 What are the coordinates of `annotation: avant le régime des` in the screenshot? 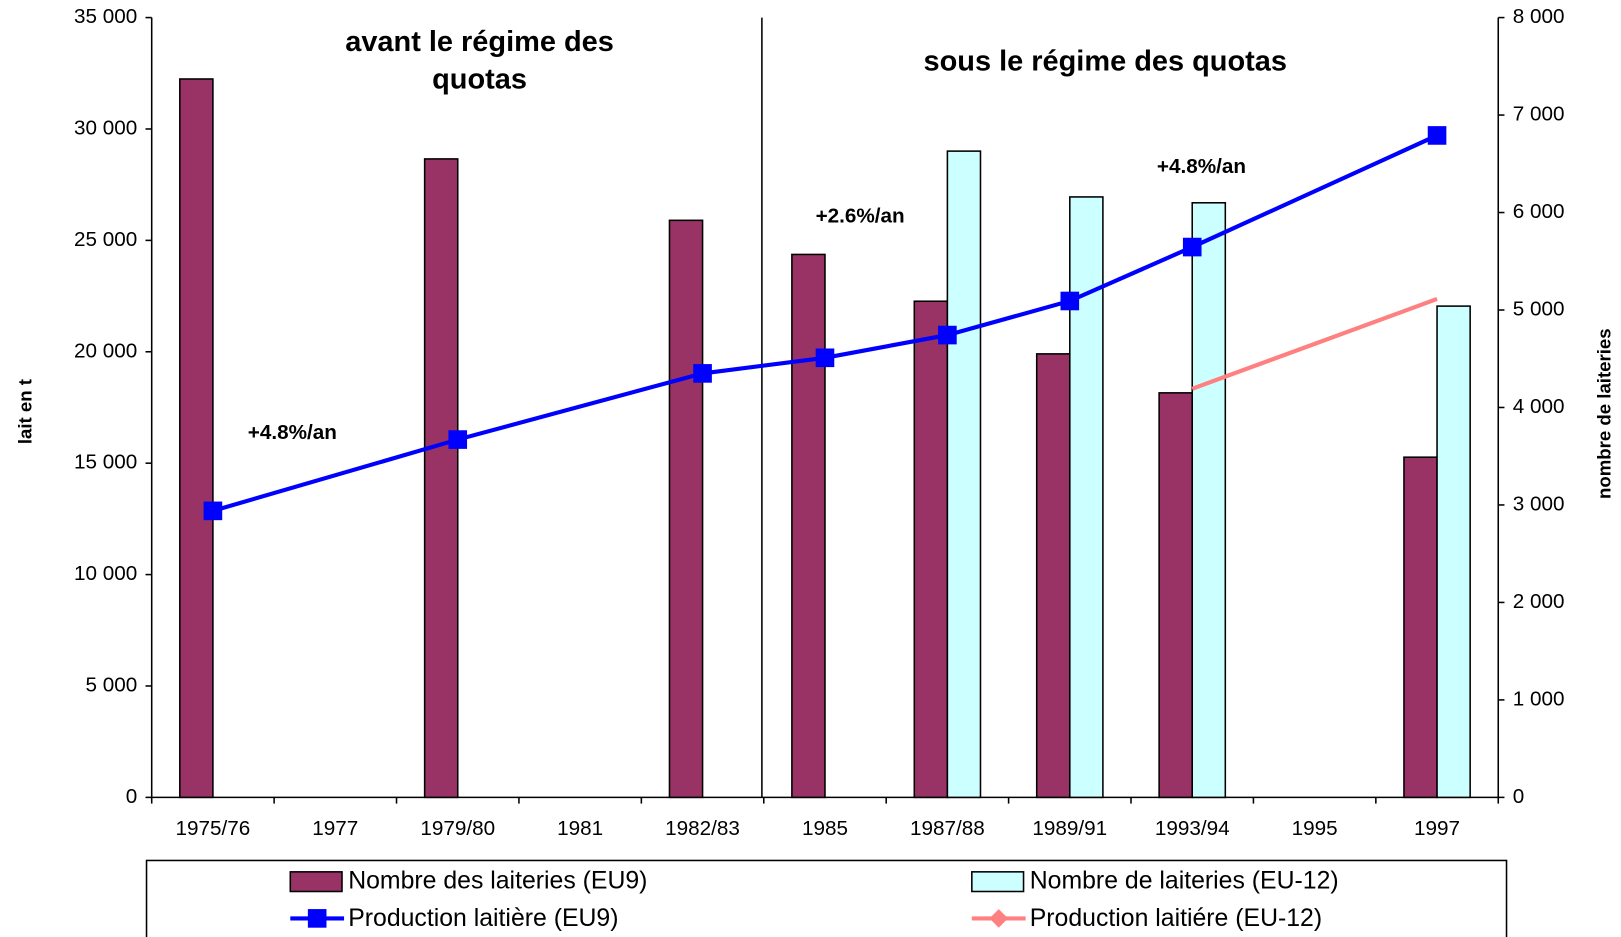 It's located at (479, 42).